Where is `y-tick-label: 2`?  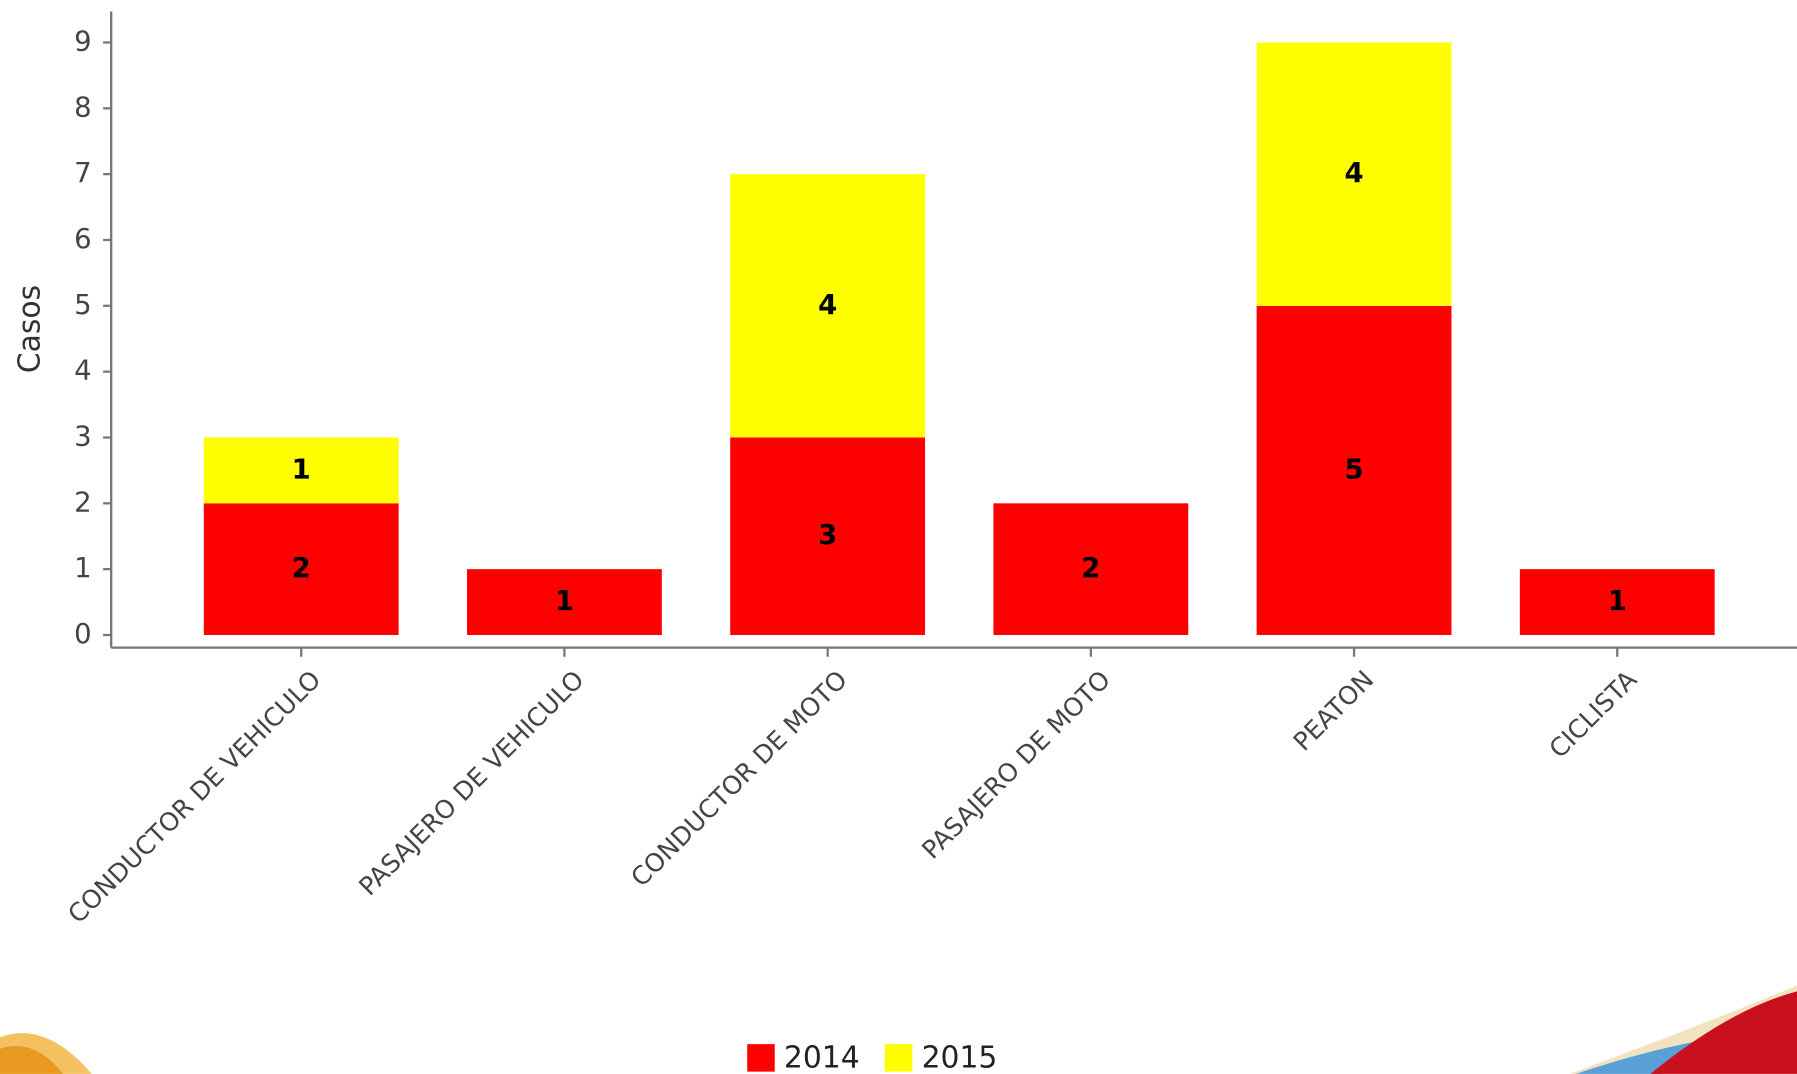
y-tick-label: 2 is located at coordinates (83, 502).